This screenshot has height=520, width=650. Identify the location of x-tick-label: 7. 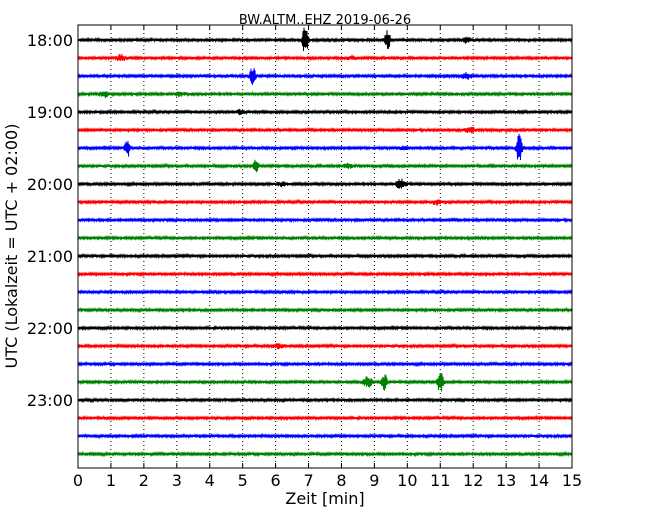
(308, 480).